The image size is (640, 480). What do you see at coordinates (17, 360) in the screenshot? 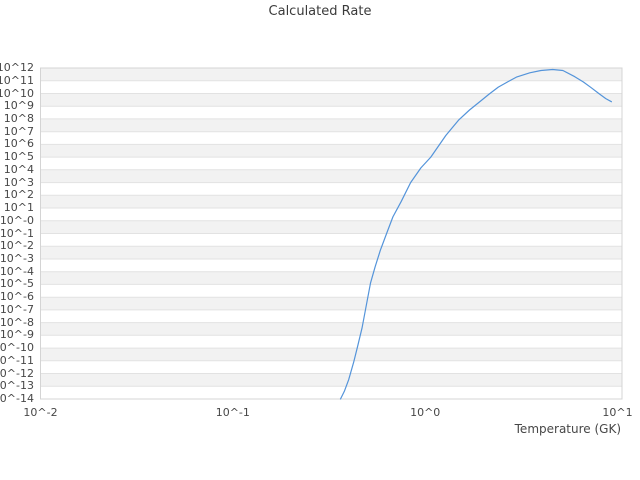
I see `y-tick-label: 10^-11` at bounding box center [17, 360].